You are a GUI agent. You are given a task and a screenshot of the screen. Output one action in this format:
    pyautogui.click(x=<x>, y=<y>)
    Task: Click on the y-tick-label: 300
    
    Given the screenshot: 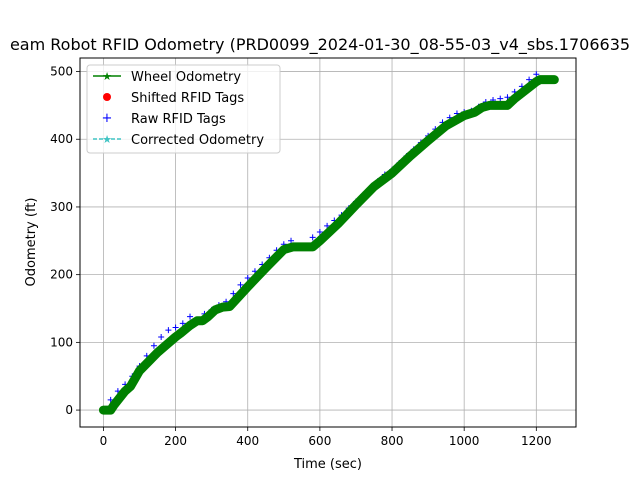 What is the action you would take?
    pyautogui.click(x=61, y=207)
    